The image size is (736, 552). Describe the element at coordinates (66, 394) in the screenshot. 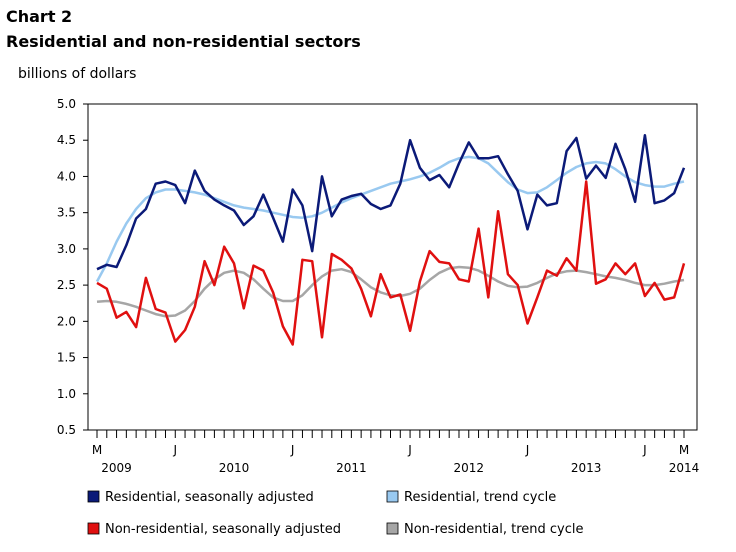

I see `y-tick-label: 1.0` at that location.